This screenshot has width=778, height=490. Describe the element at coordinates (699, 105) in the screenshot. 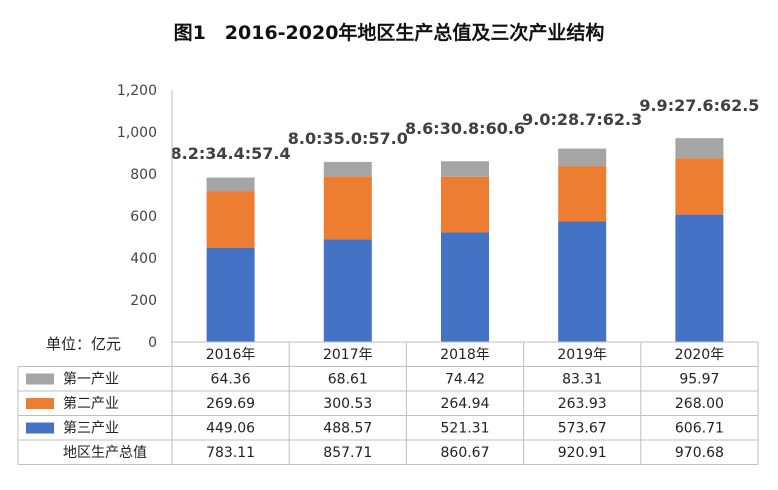

I see `ratio-label: 9.9:27.6:62.5` at that location.